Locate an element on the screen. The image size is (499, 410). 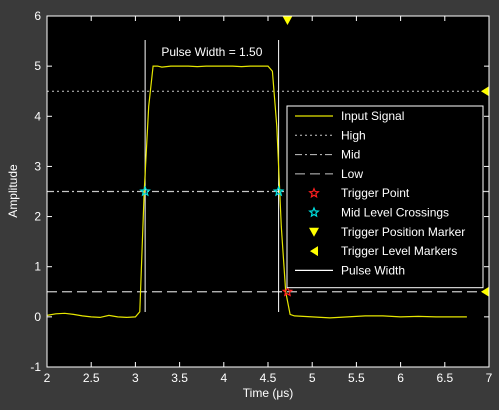
legend-item: Input Signal is located at coordinates (349, 116).